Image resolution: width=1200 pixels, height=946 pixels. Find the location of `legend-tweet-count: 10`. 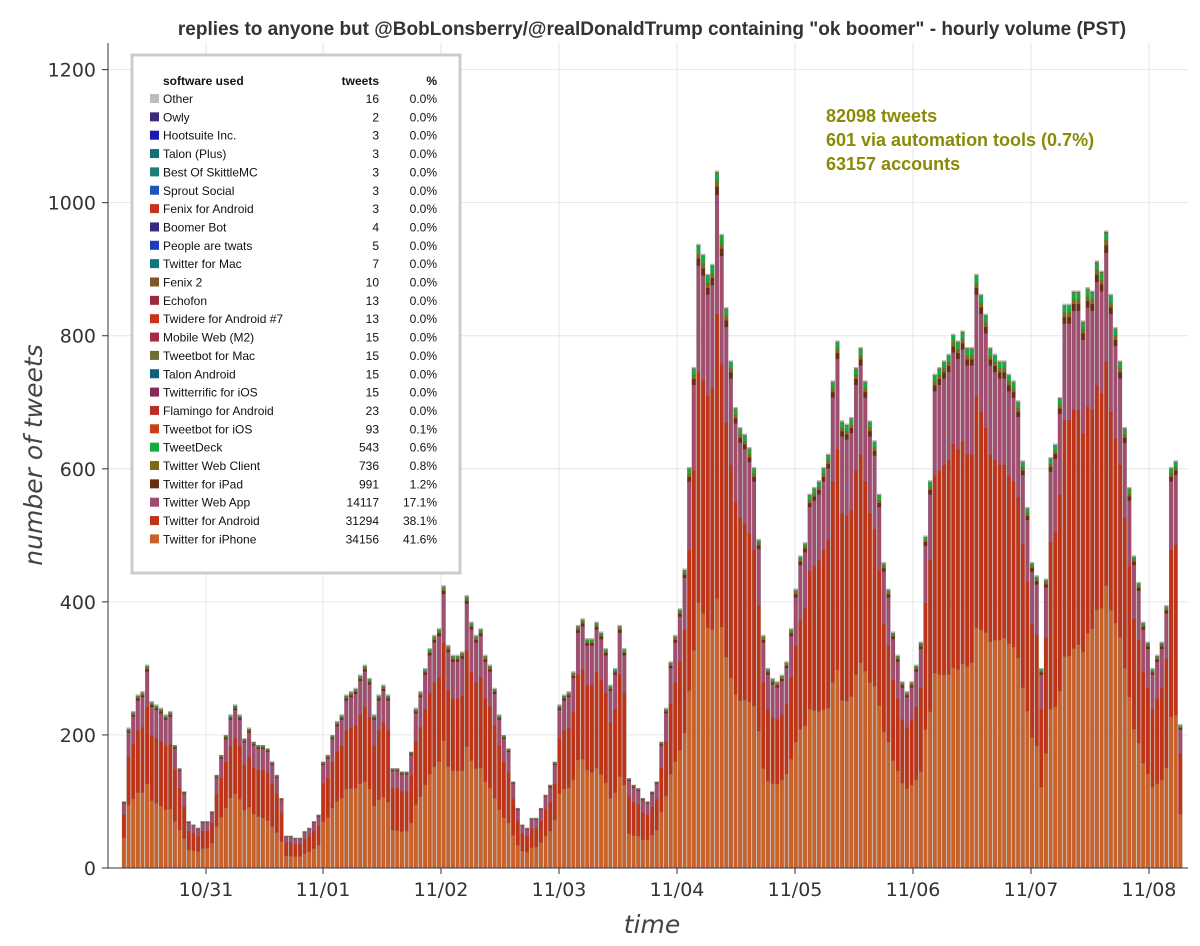

legend-tweet-count: 10 is located at coordinates (373, 283).